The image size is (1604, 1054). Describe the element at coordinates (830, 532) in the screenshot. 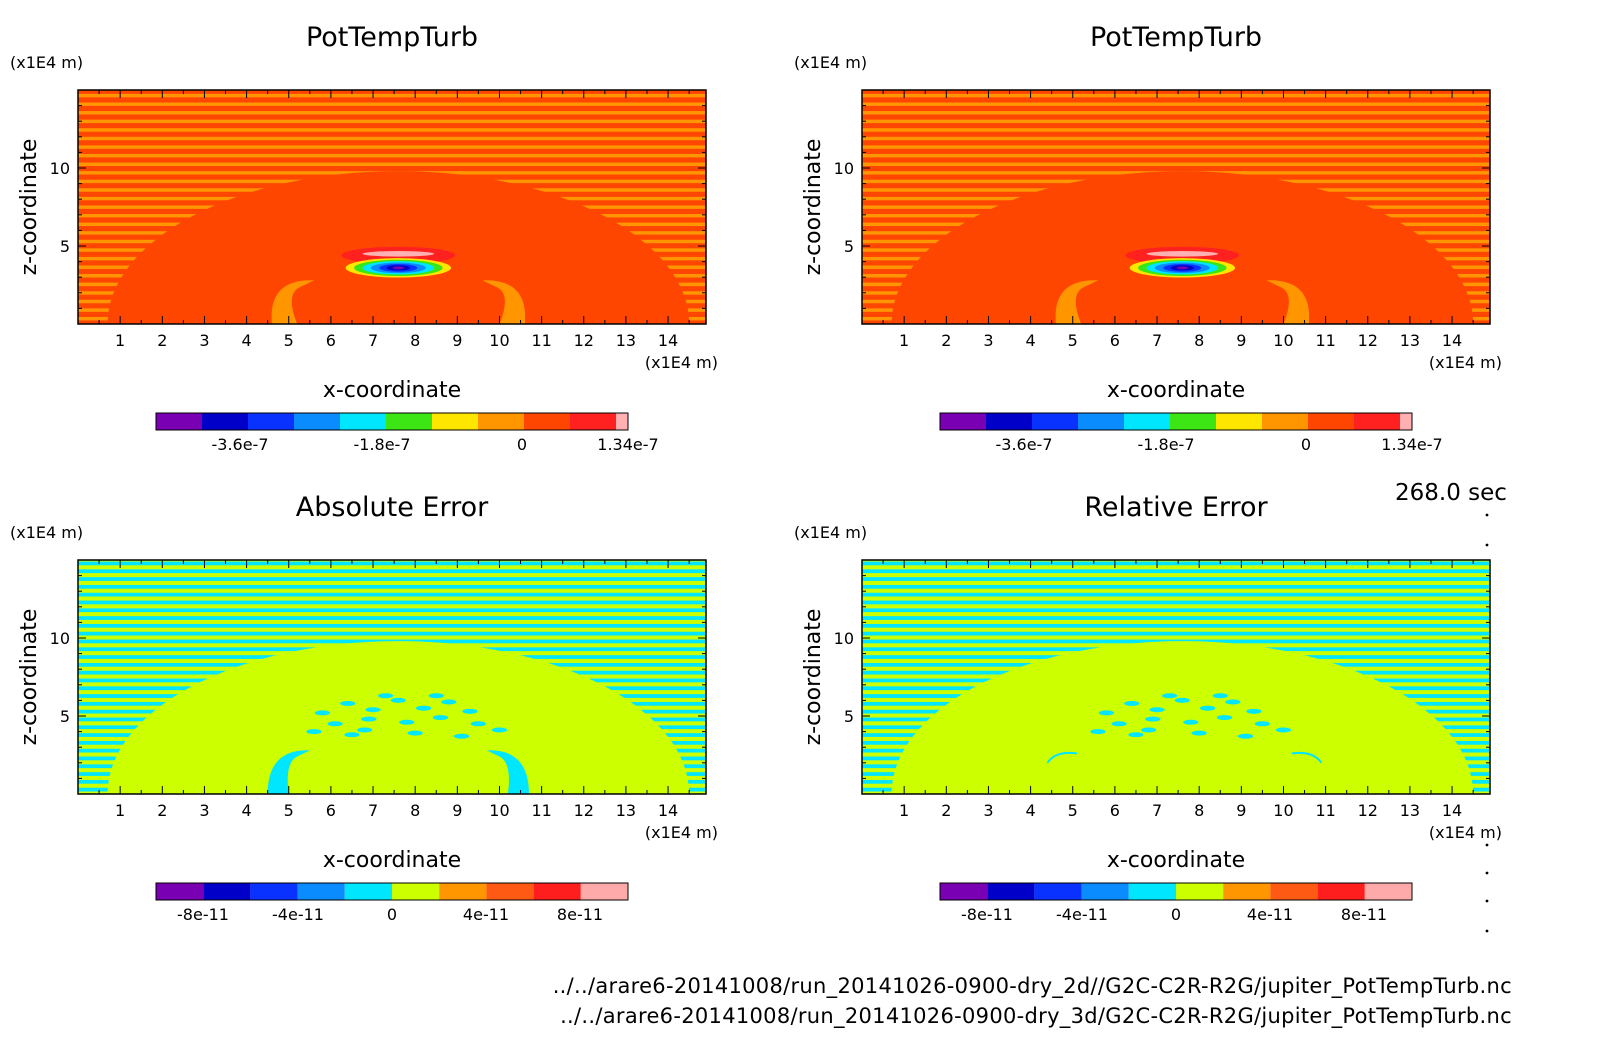

I see `y-unit-label: (x1E4 m)` at that location.